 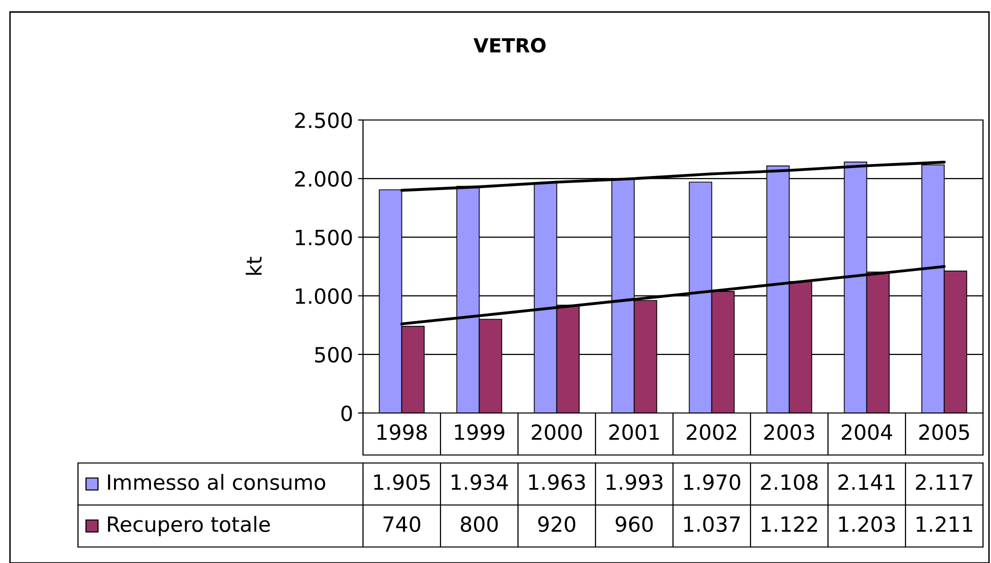 What do you see at coordinates (323, 179) in the screenshot?
I see `y-tick-label: 2.000` at bounding box center [323, 179].